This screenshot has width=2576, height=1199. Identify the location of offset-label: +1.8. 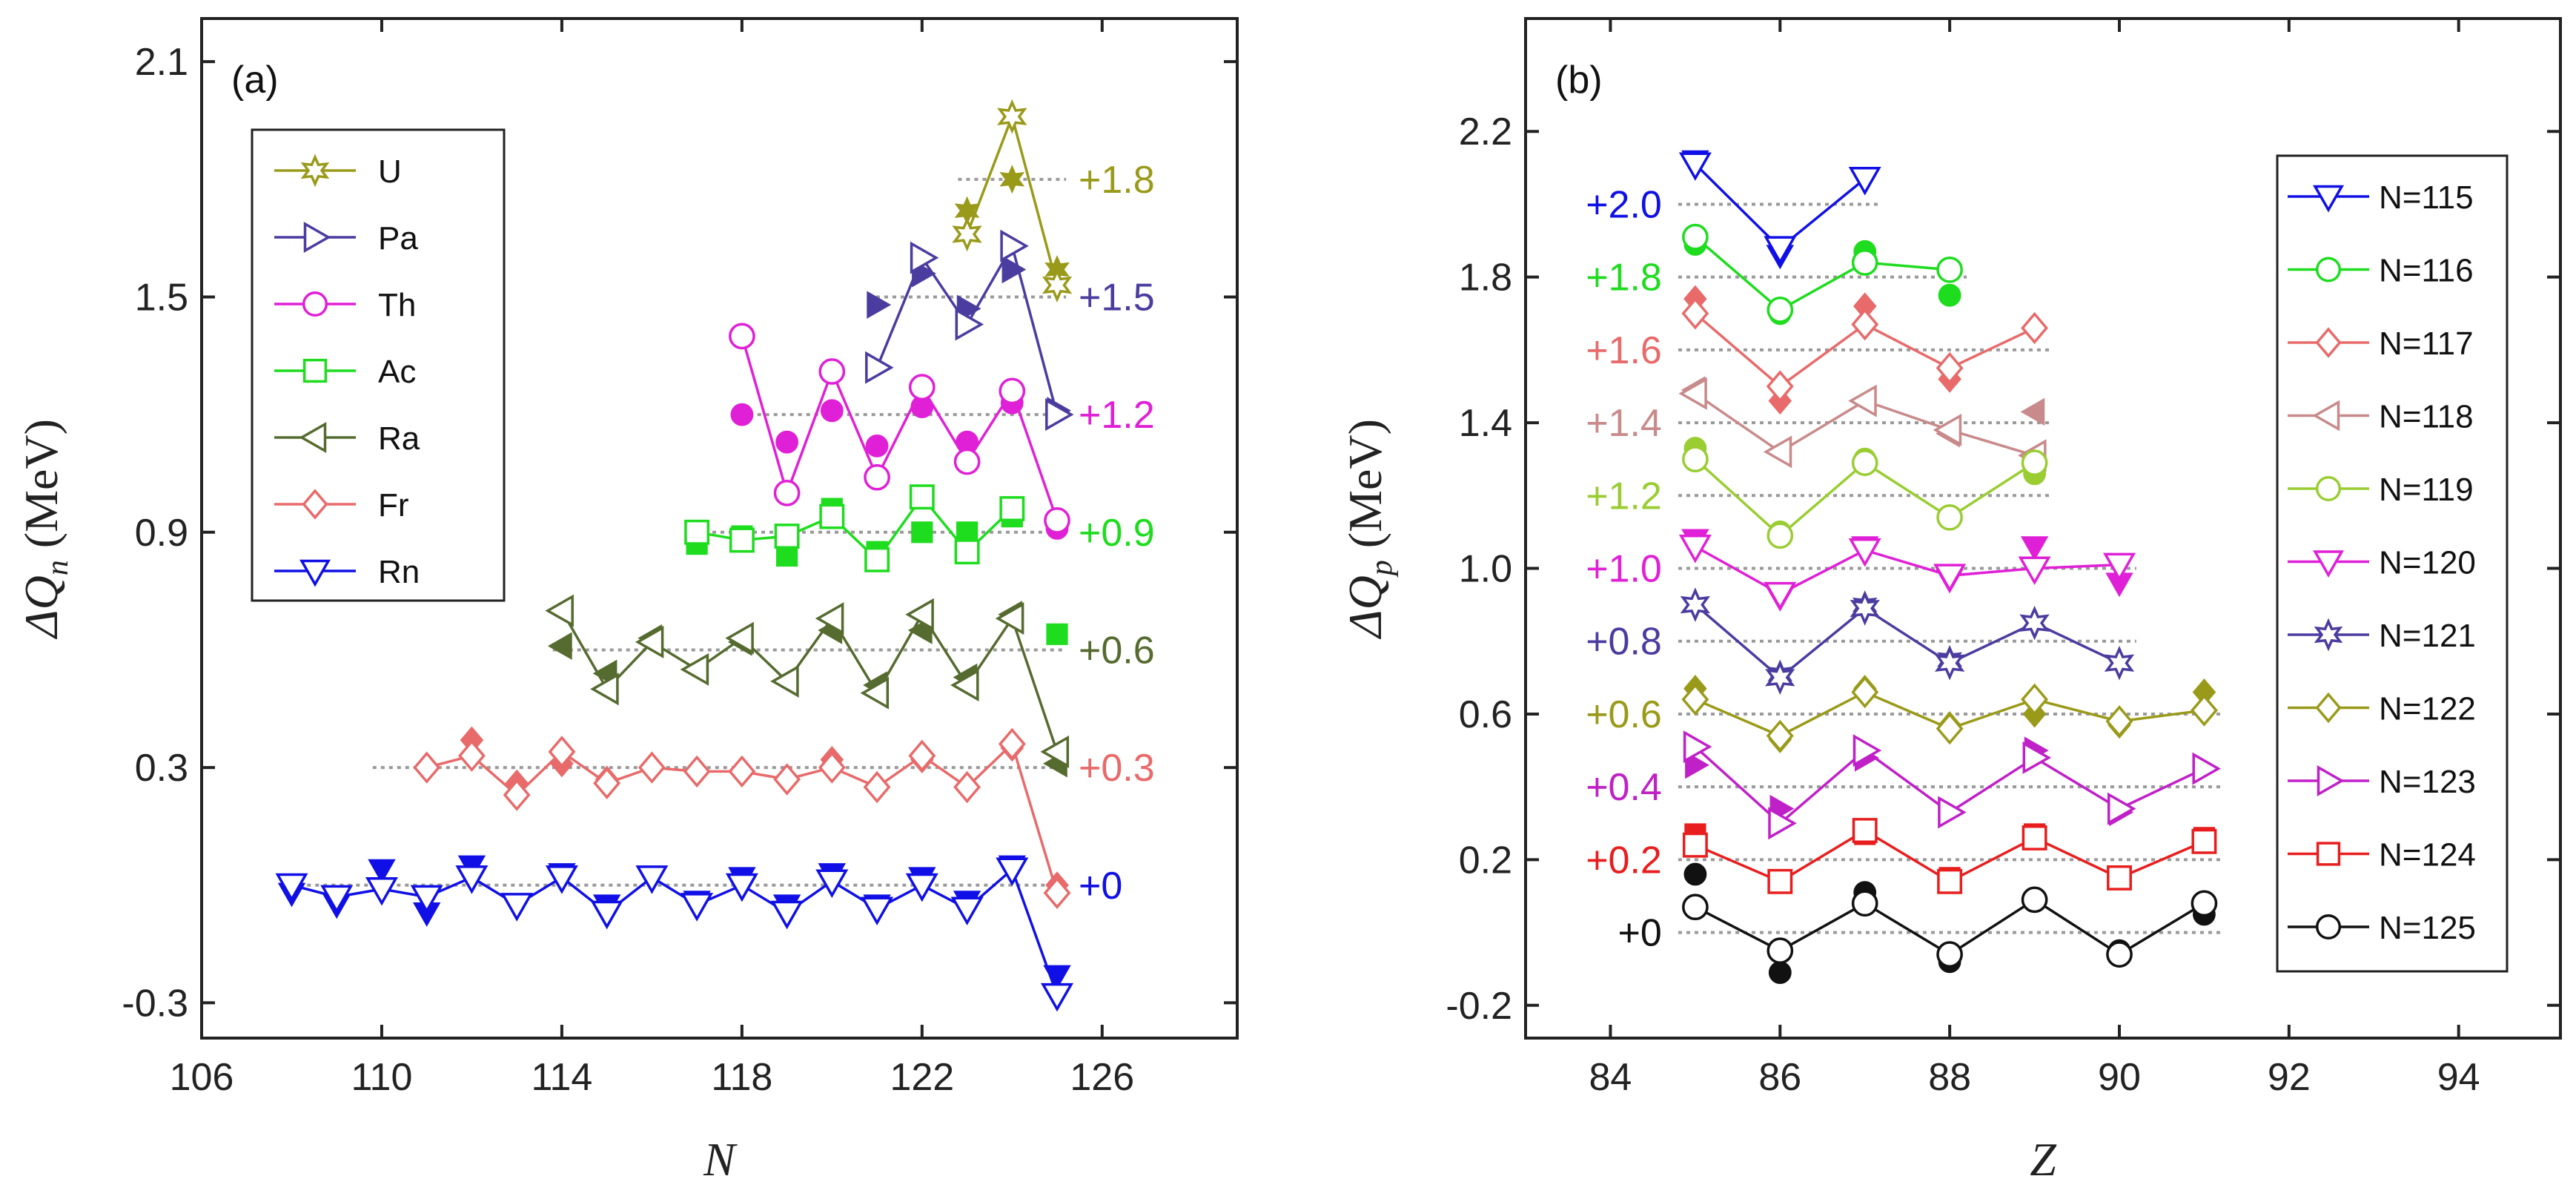
(1624, 278).